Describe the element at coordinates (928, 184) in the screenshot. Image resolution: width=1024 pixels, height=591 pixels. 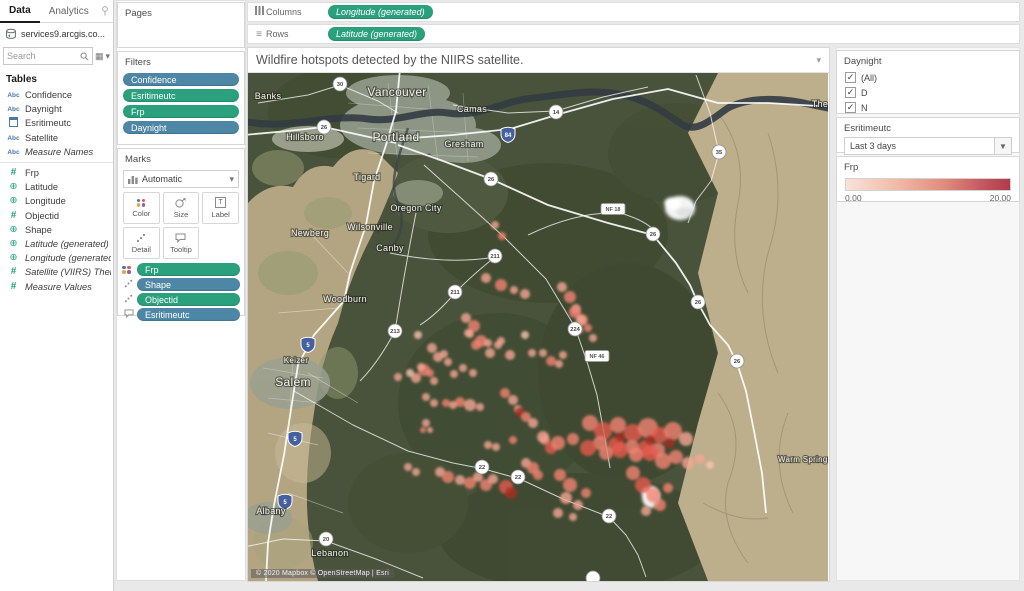
I see `frp-gradient` at that location.